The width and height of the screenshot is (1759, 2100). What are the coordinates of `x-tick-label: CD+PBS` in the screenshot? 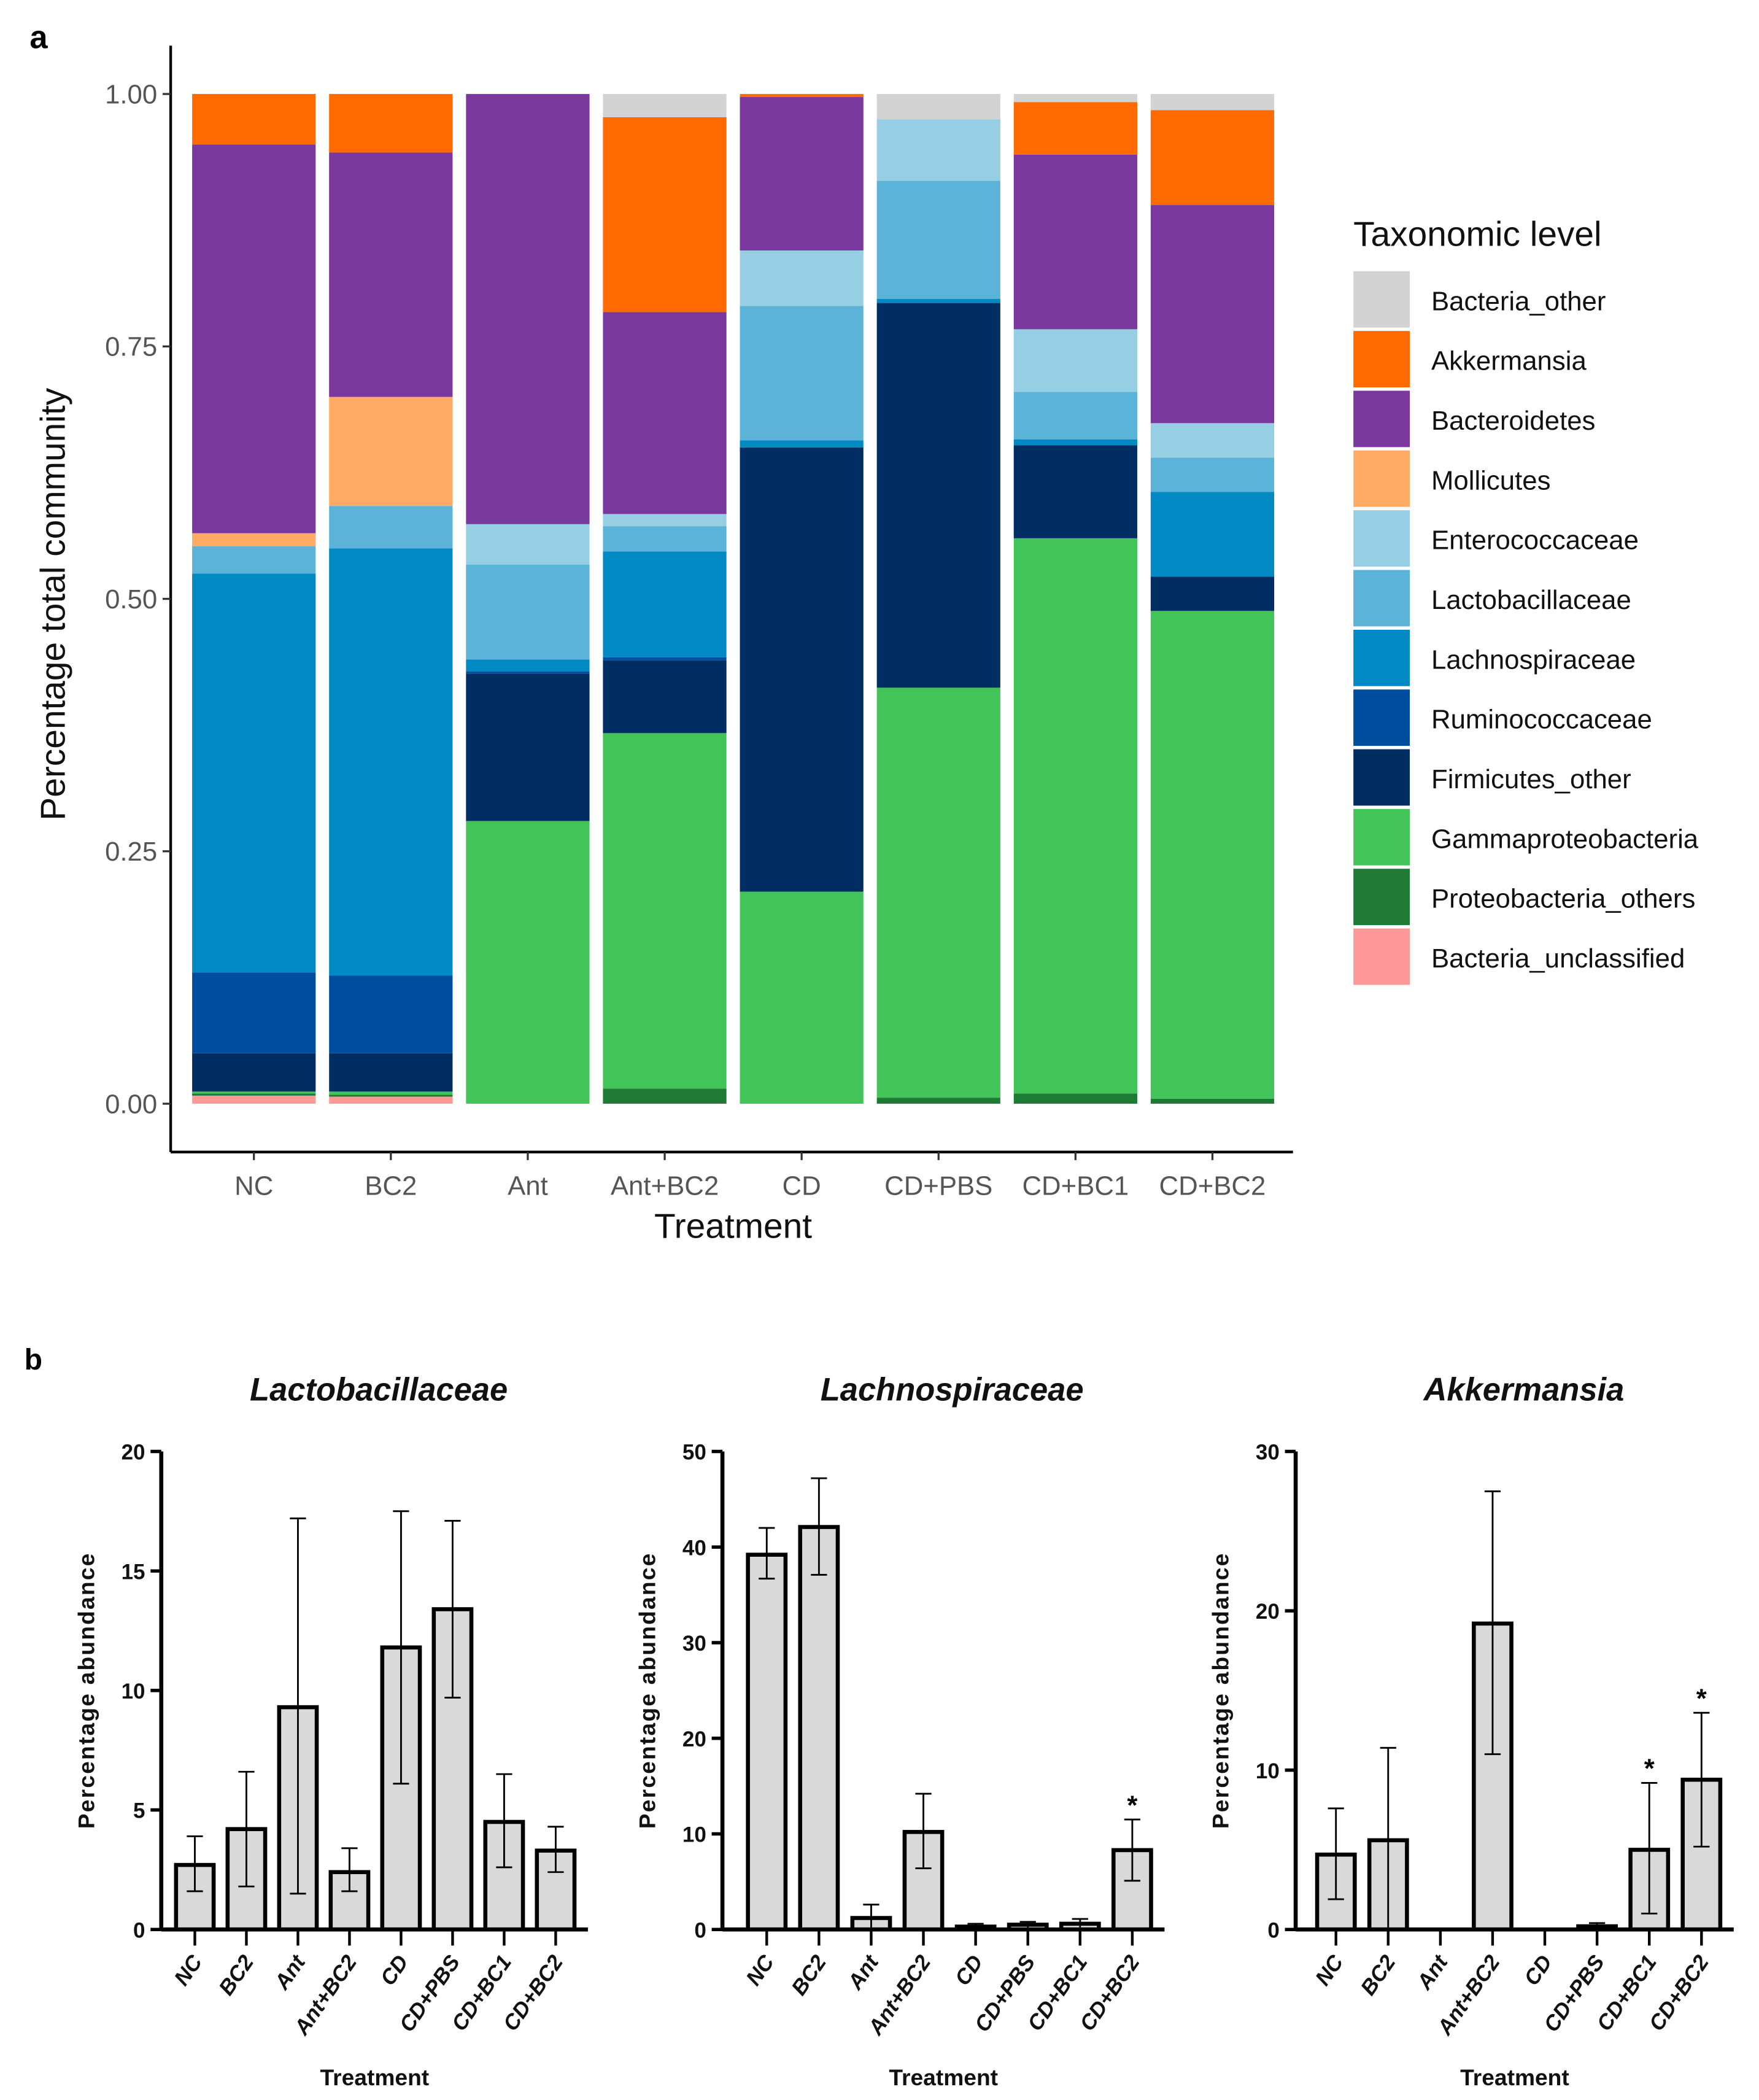 It's located at (938, 1186).